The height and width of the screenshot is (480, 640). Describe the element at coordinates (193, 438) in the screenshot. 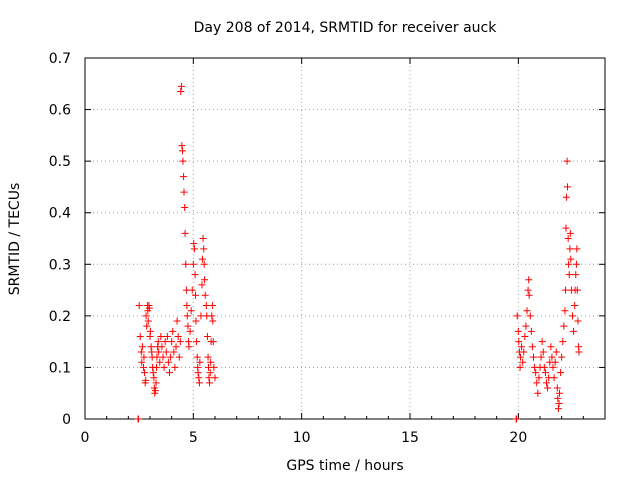

I see `x-tick-label: 5` at that location.